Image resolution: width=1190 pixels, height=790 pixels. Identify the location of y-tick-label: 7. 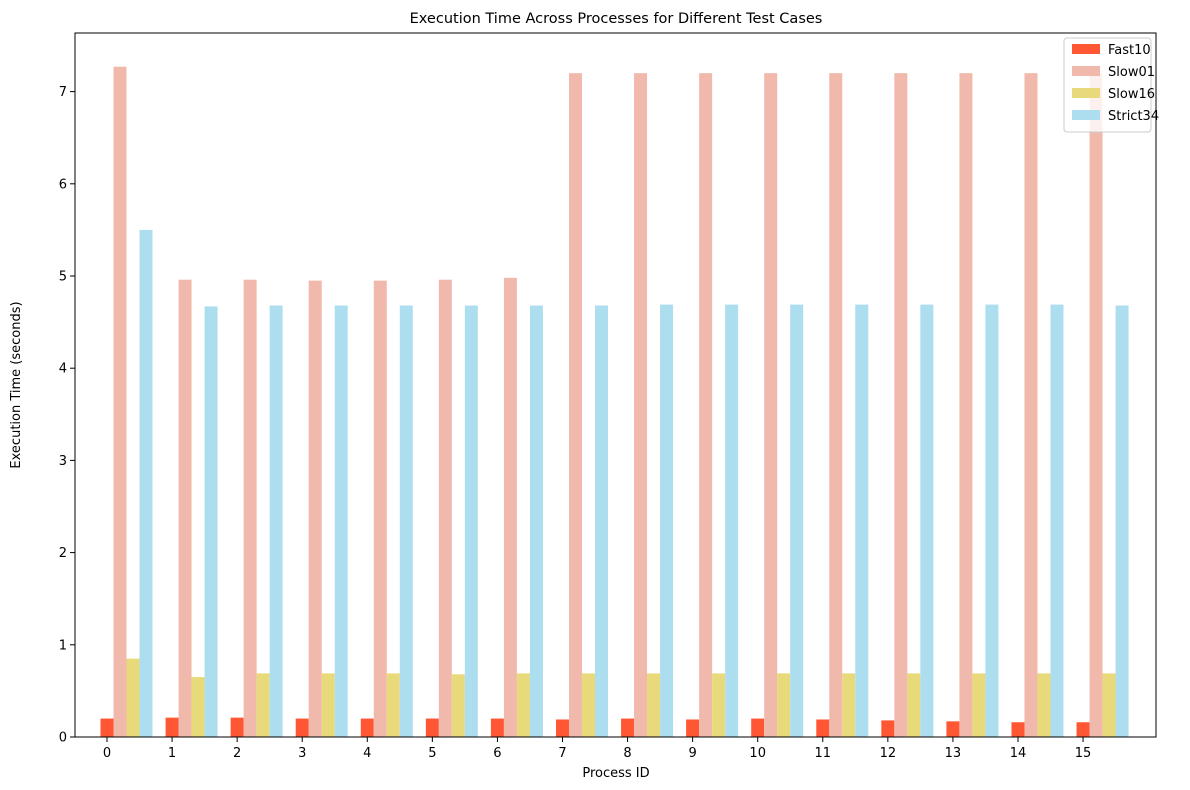
(63, 92).